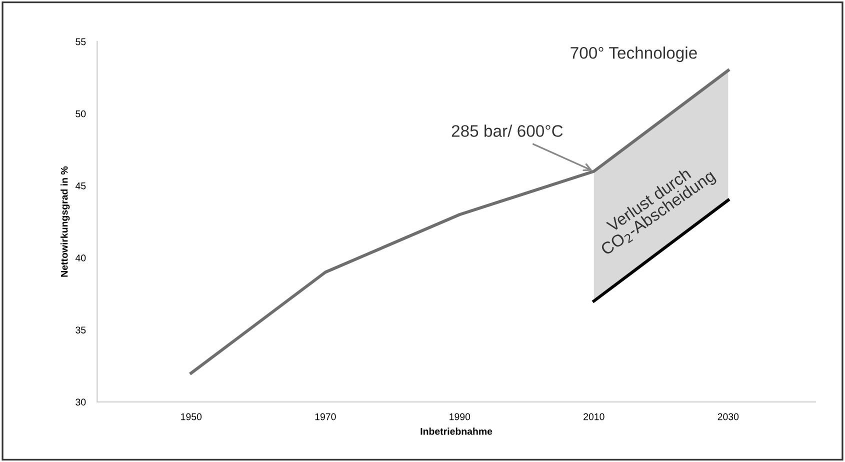 The width and height of the screenshot is (845, 462). What do you see at coordinates (65, 221) in the screenshot?
I see `y-axis-title: Nettowirkungsgrad in %` at bounding box center [65, 221].